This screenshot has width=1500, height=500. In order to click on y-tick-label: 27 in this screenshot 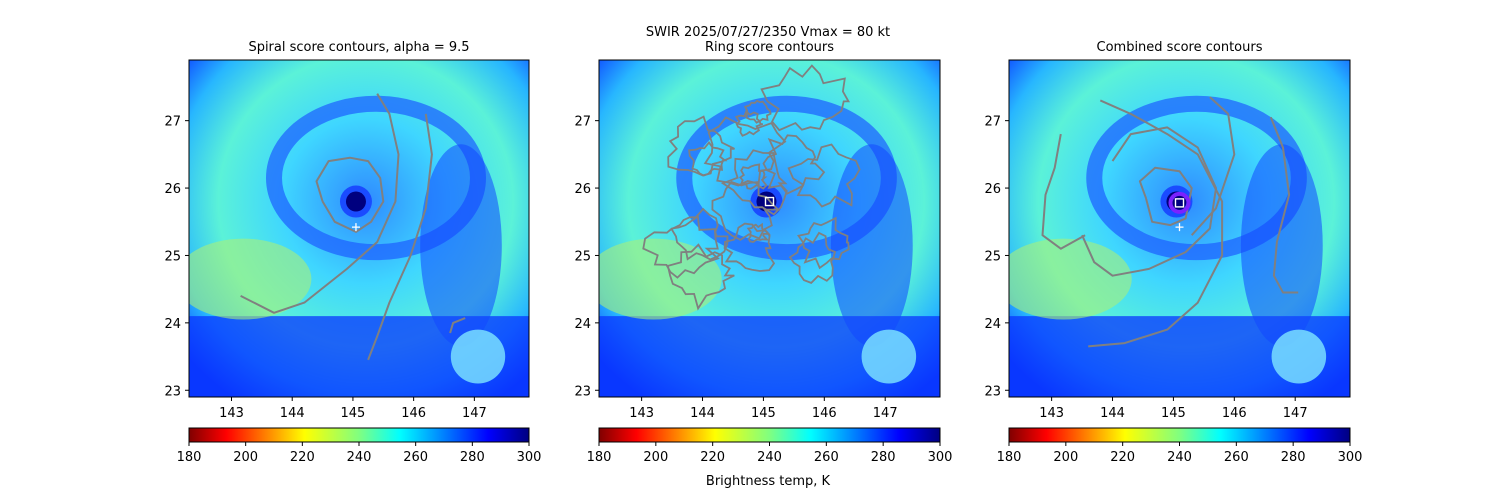, I will do `click(172, 122)`.